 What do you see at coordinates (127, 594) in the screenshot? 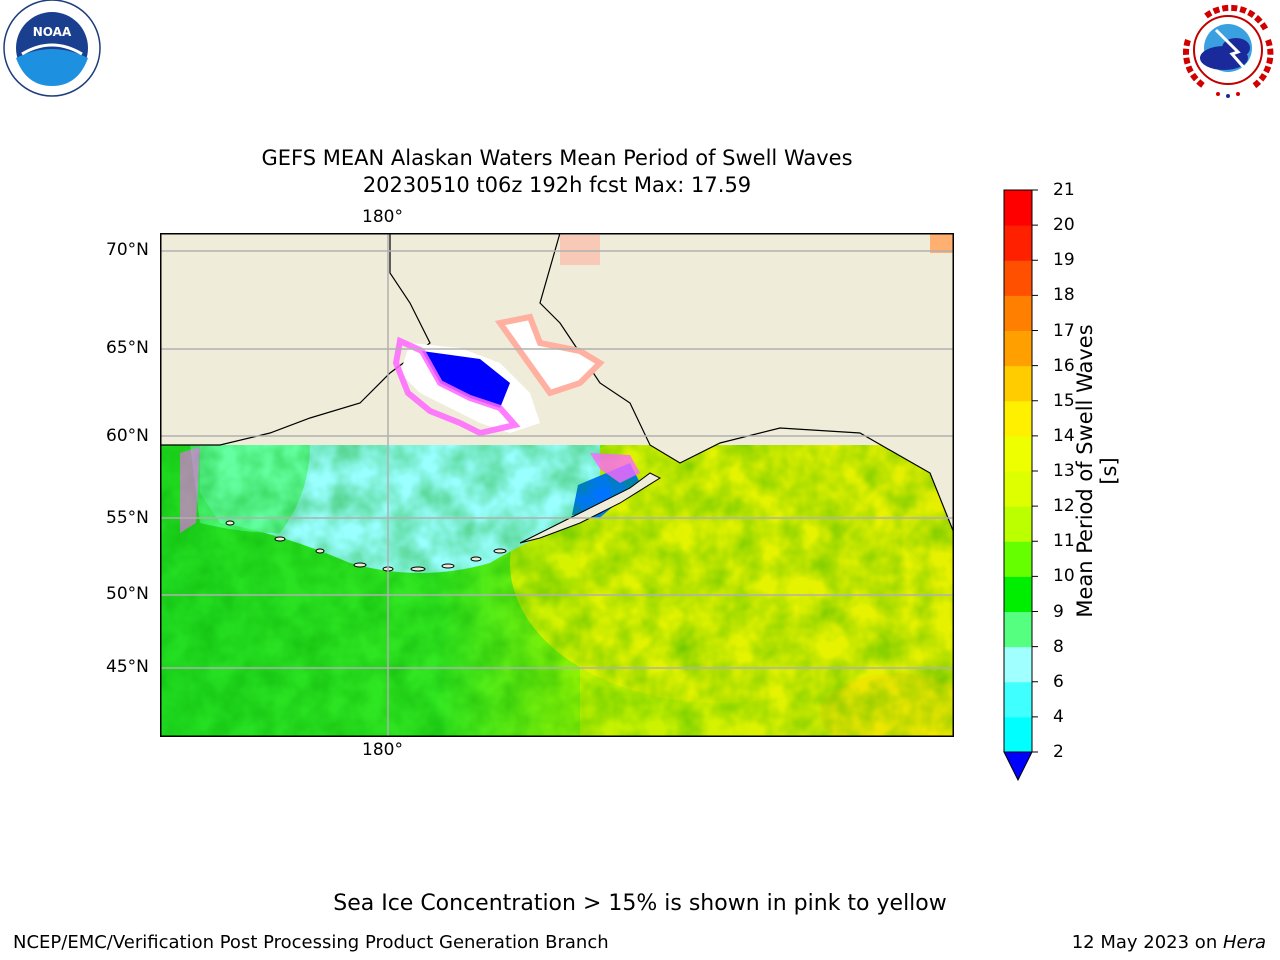
I see `lat-label-50n: 50°N` at bounding box center [127, 594].